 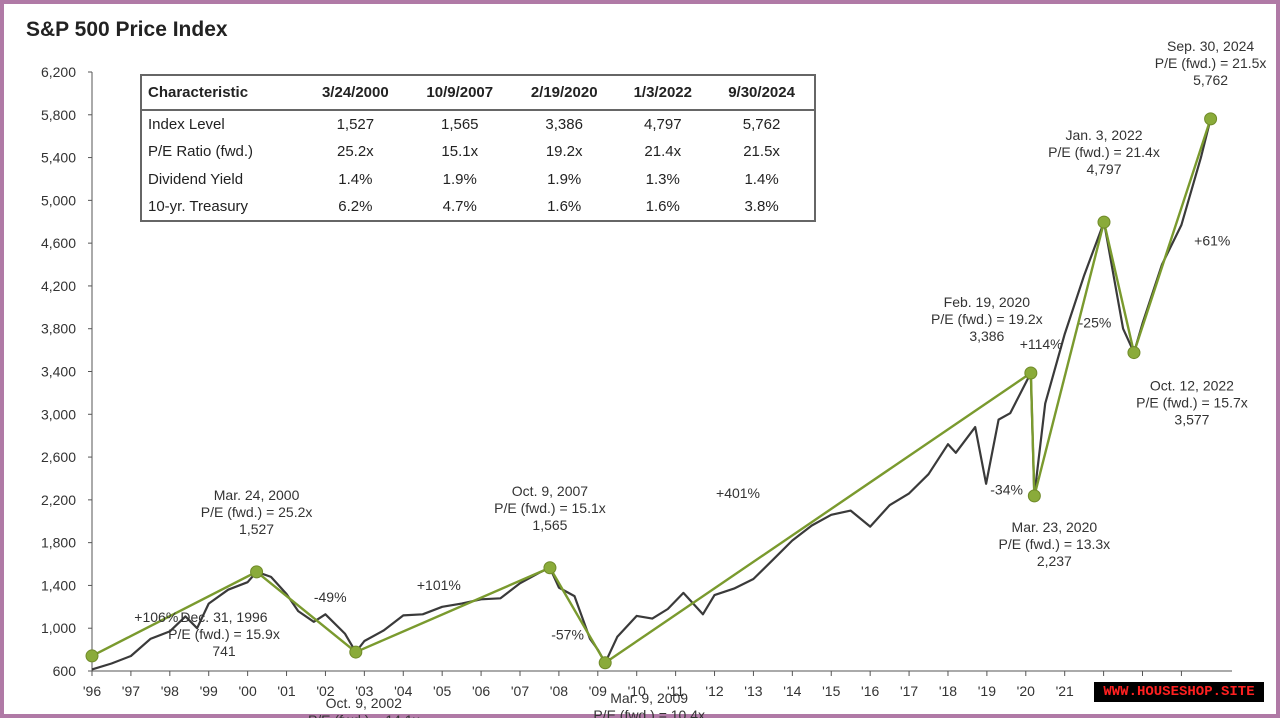 What do you see at coordinates (459, 125) in the screenshot?
I see `table-cell: 1,565` at bounding box center [459, 125].